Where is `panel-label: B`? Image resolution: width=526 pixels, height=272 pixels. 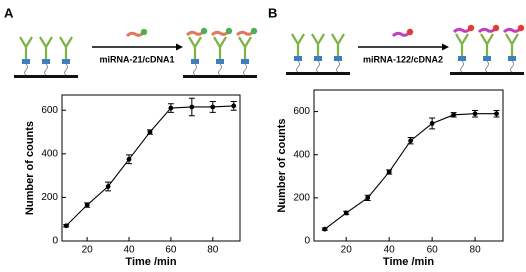 panel-label: B is located at coordinates (272, 12).